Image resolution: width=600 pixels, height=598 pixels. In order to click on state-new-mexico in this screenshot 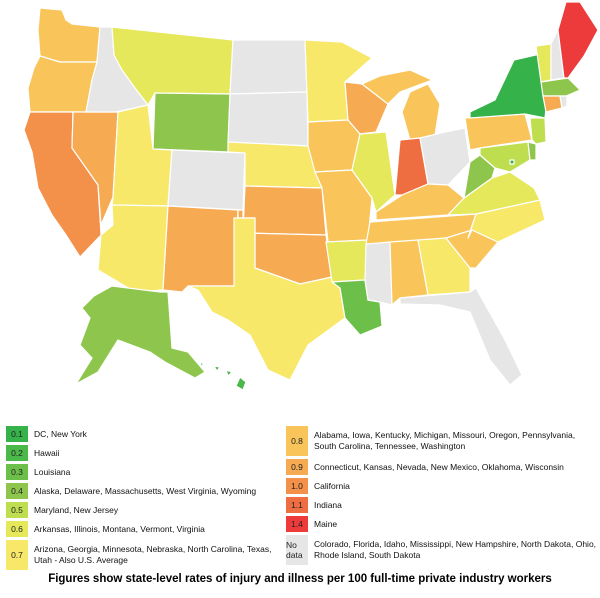, I will do `click(200, 249)`.